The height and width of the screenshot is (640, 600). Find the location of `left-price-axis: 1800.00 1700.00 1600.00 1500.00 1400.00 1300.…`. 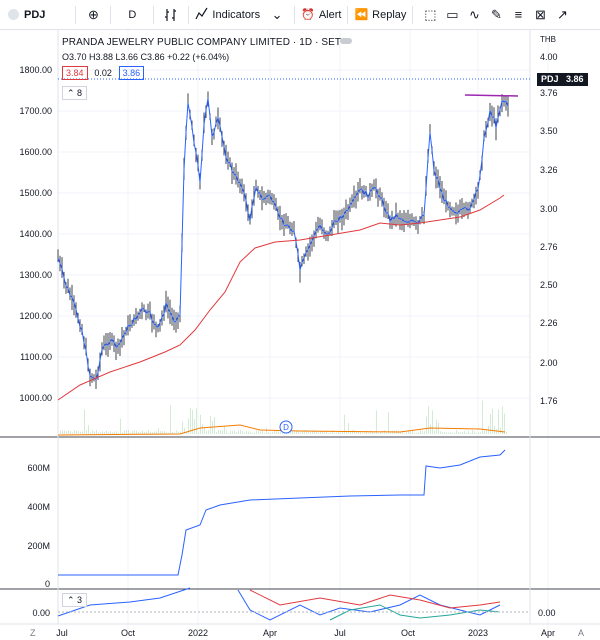

left-price-axis: 1800.00 1700.00 1600.00 1500.00 1400.00 1300.… is located at coordinates (35, 234).